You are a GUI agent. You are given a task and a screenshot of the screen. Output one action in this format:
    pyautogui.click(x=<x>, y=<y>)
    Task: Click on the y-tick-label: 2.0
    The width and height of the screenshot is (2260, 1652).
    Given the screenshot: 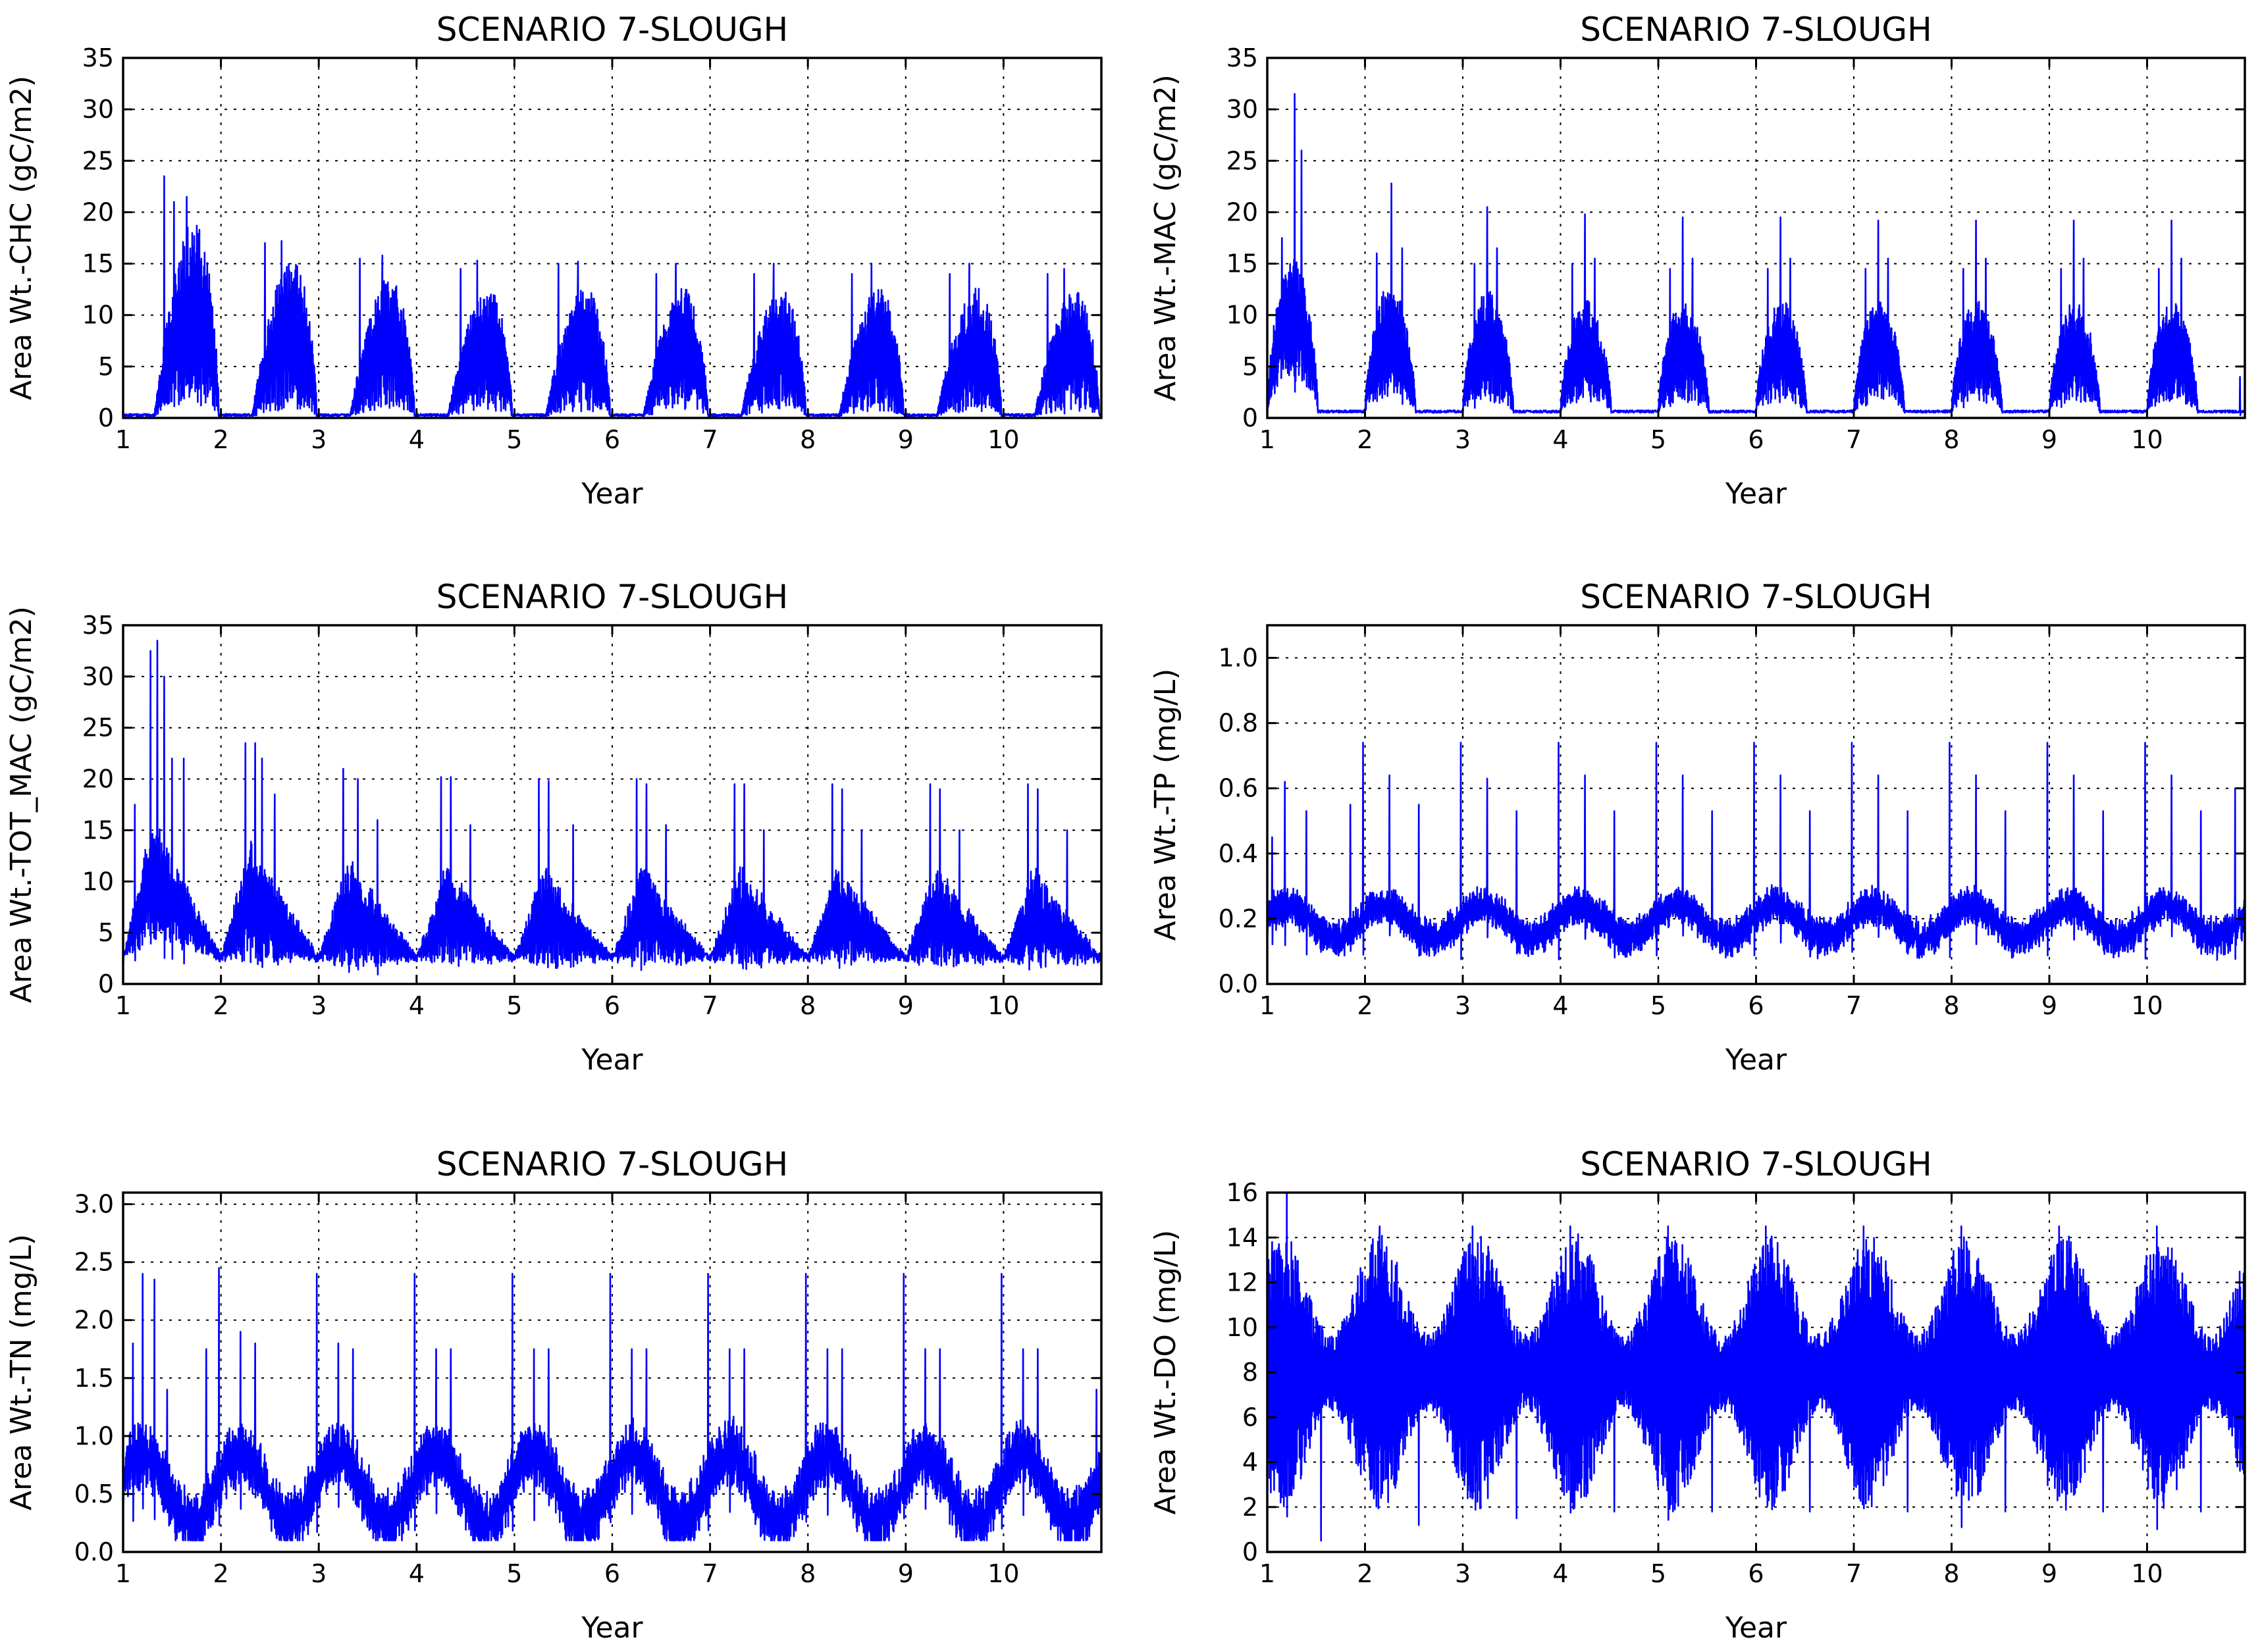 What is the action you would take?
    pyautogui.click(x=94, y=1320)
    